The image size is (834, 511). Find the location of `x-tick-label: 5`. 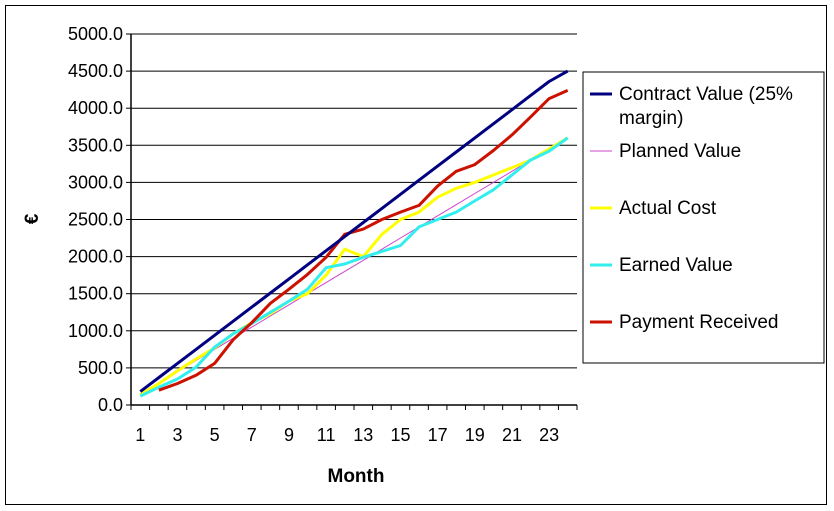

x-tick-label: 5 is located at coordinates (215, 435).